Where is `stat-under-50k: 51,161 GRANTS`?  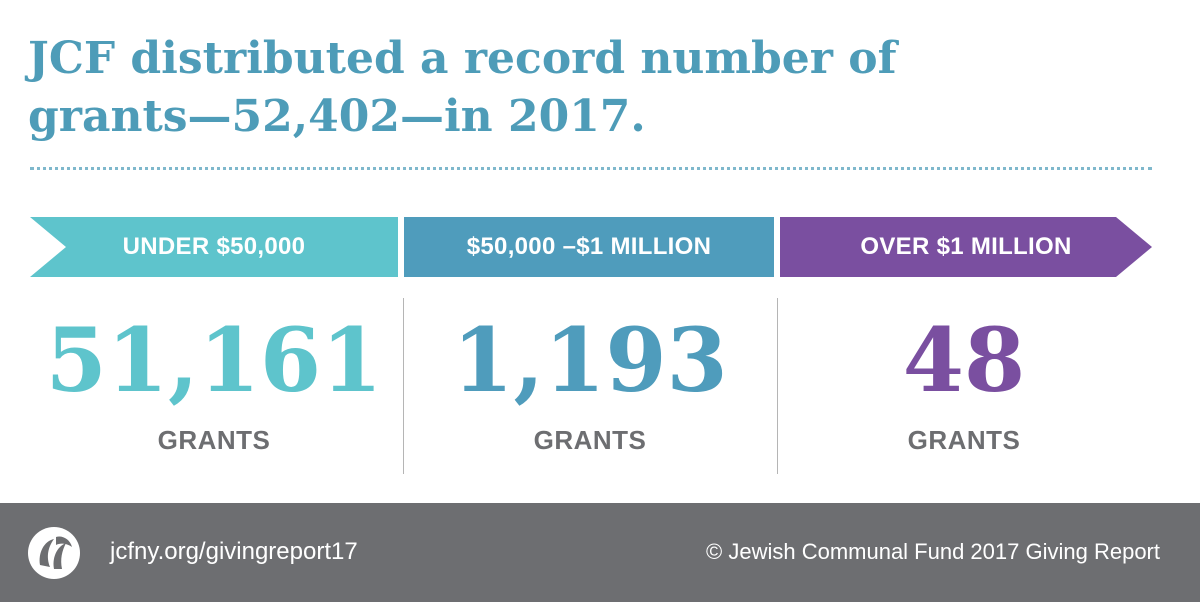
stat-under-50k: 51,161 GRANTS is located at coordinates (214, 380).